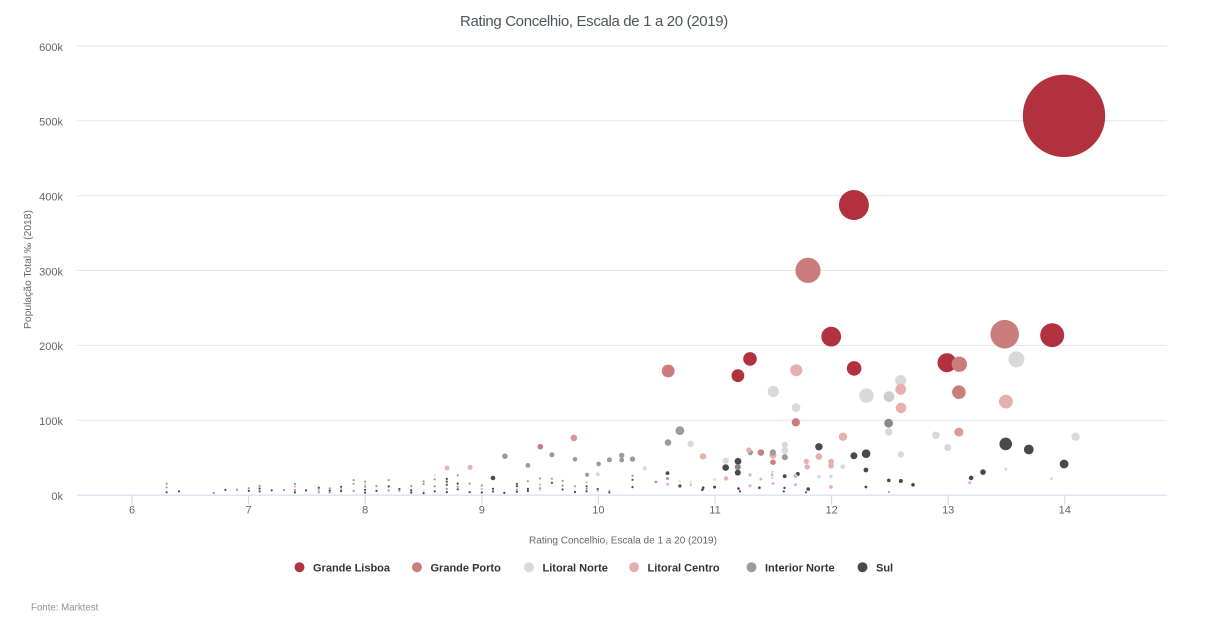  Describe the element at coordinates (249, 511) in the screenshot. I see `svg-text: 7` at that location.